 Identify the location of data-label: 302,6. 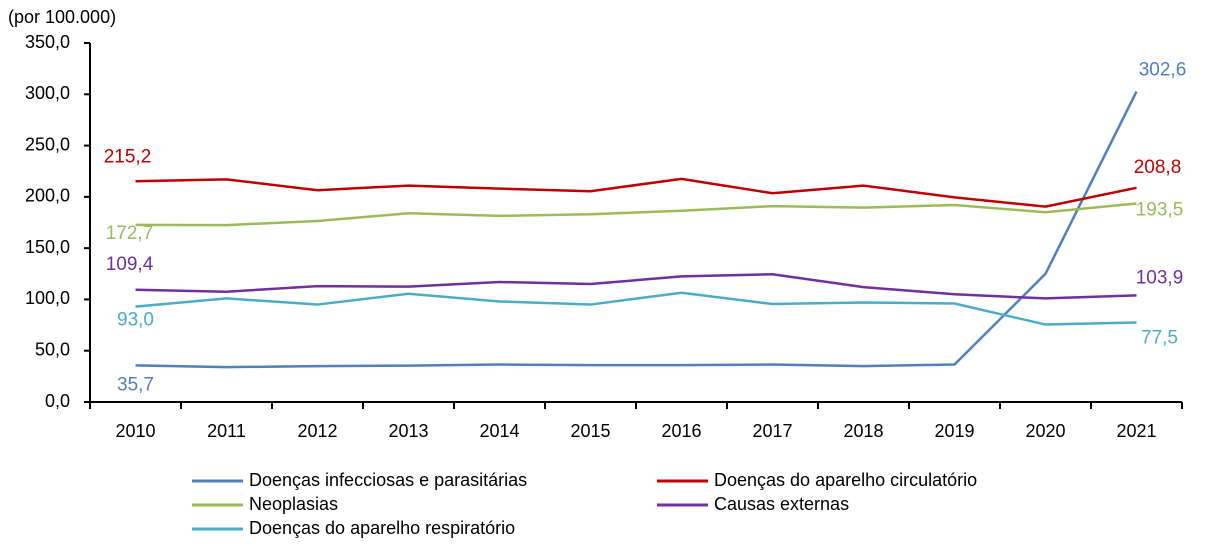
(1163, 70).